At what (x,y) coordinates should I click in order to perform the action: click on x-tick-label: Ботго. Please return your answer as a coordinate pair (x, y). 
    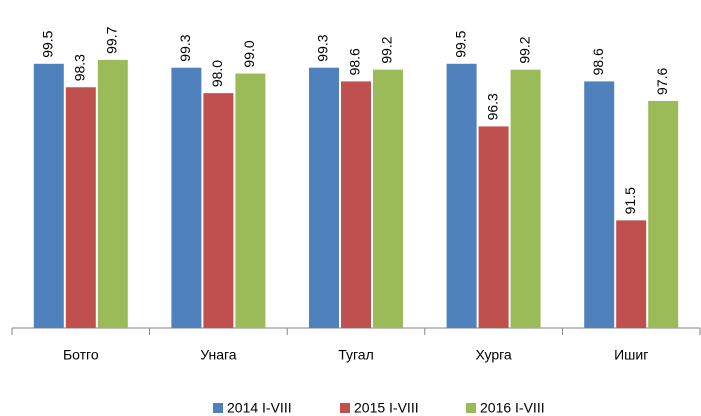
    Looking at the image, I should click on (81, 355).